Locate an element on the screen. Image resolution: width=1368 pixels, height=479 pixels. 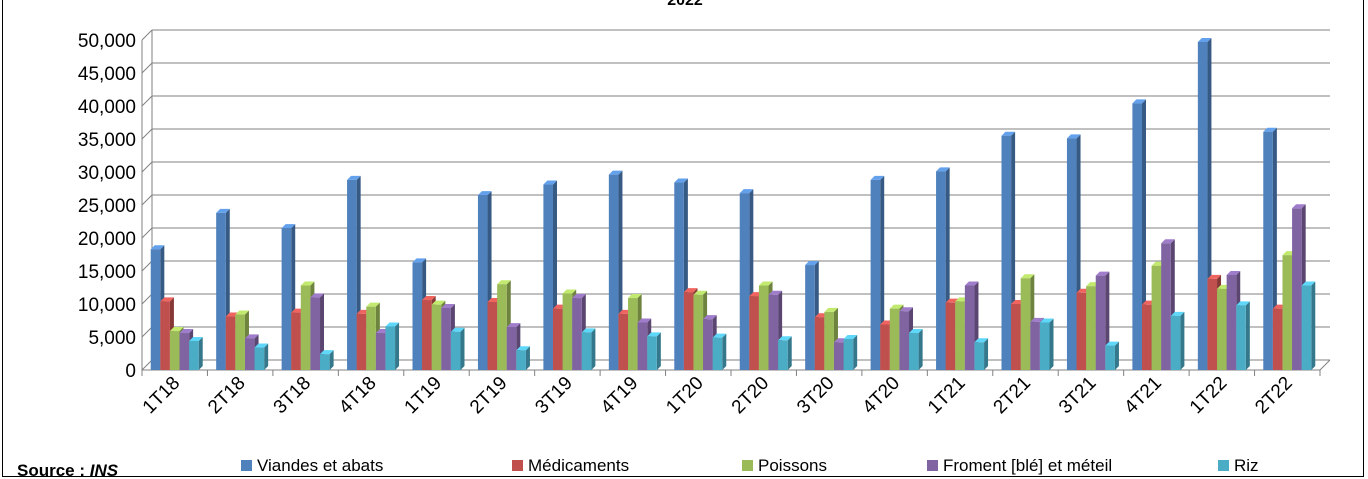
x-tick-label: 2T21 is located at coordinates (1012, 395).